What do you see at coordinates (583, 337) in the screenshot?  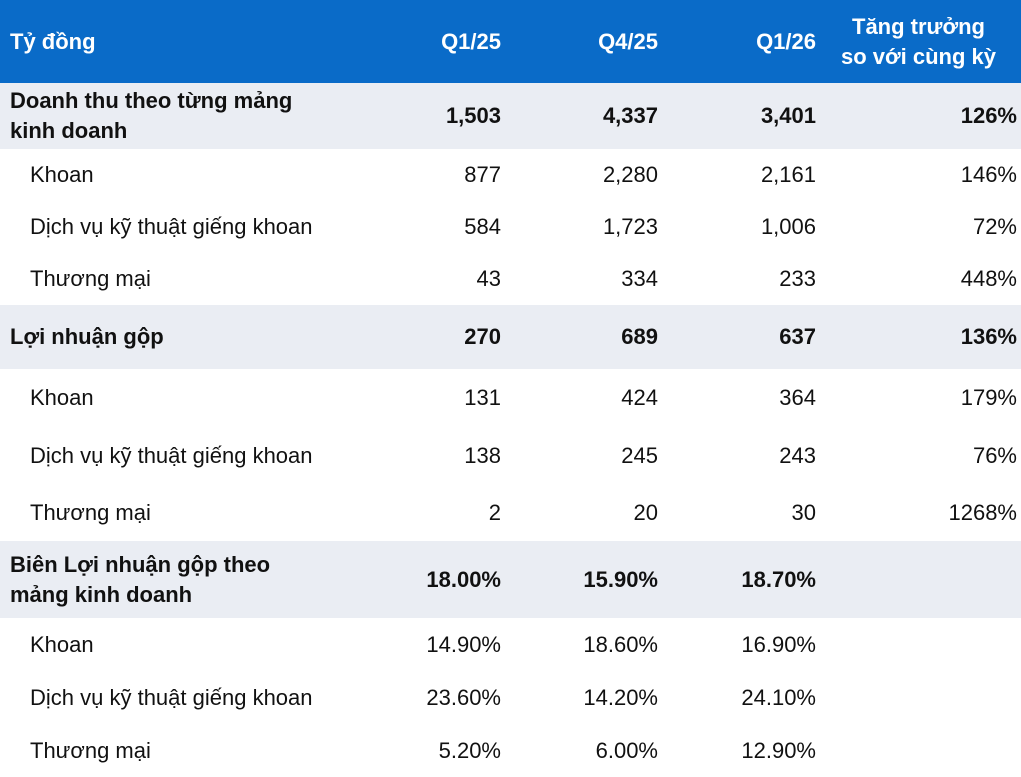 I see `value-cell: 689` at bounding box center [583, 337].